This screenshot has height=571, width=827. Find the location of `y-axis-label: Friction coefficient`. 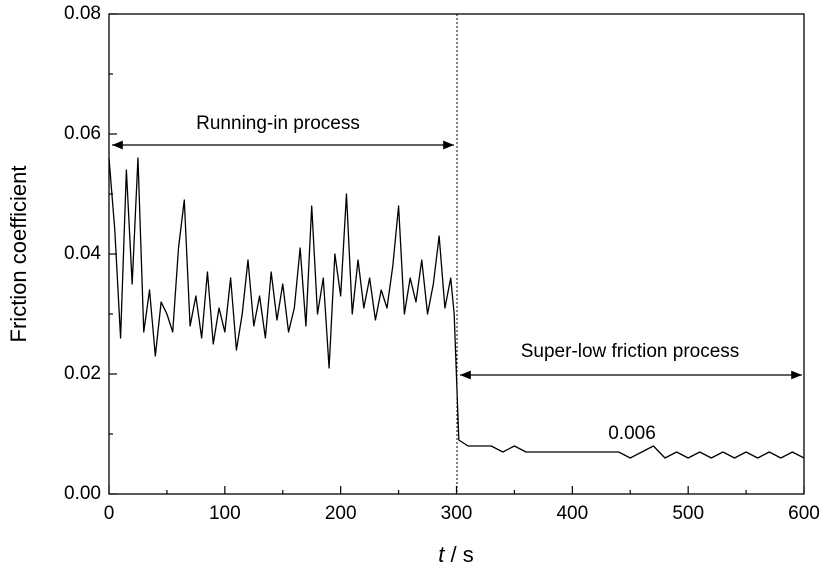

y-axis-label: Friction coefficient is located at coordinates (18, 254).